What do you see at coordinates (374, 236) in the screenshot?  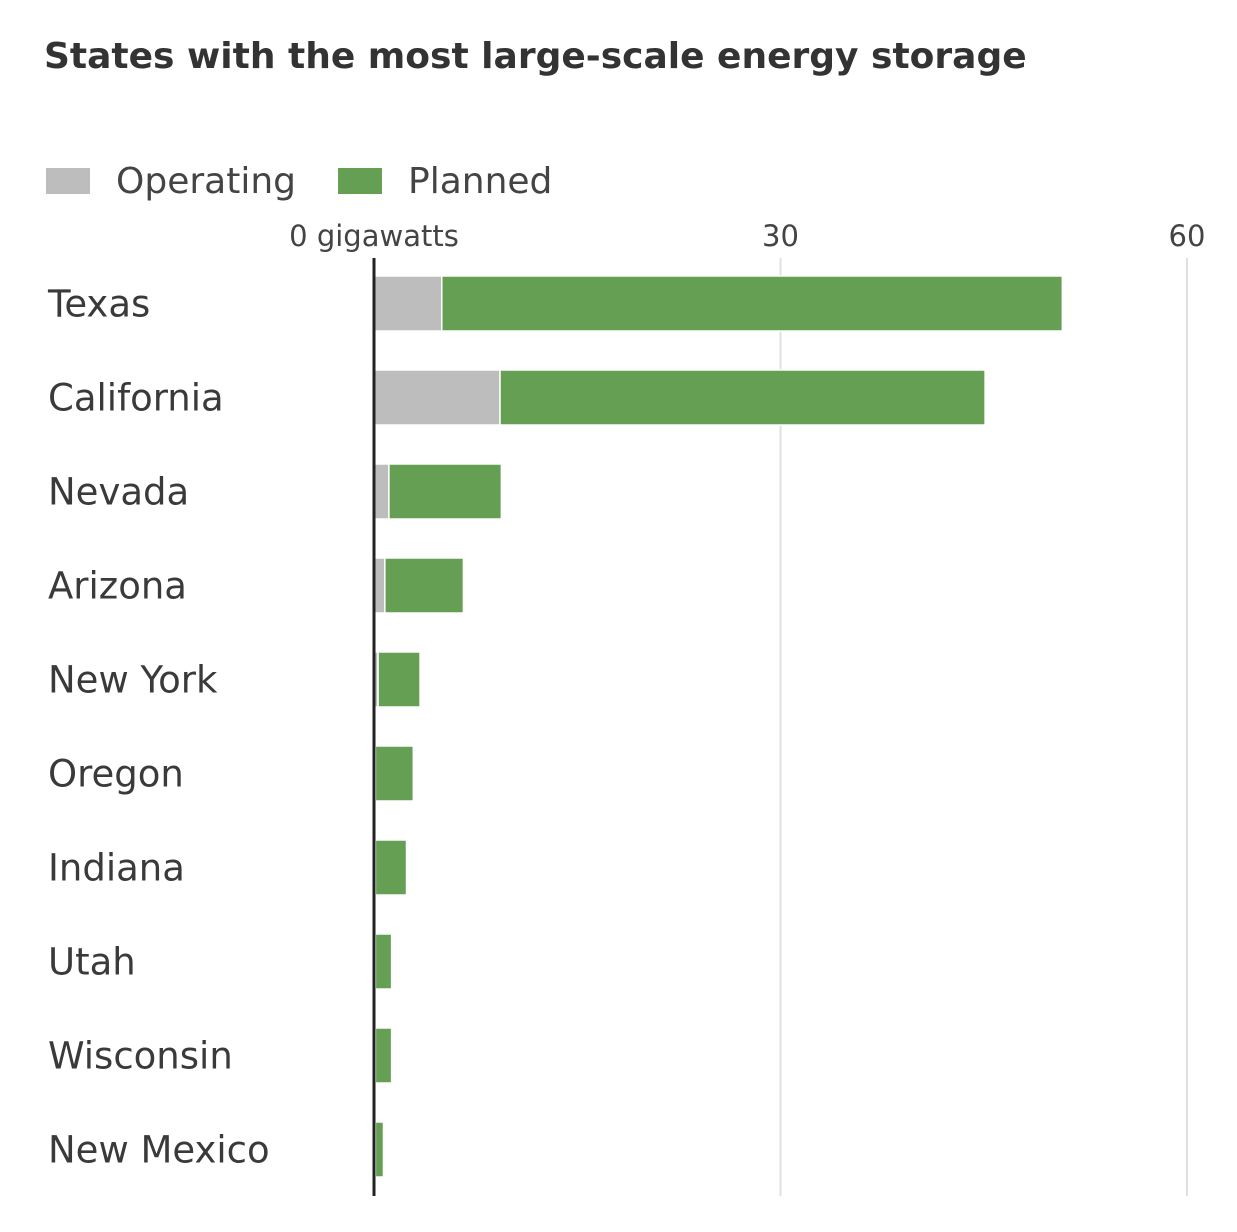 I see `x-tick-label-0: 0 gigawatts` at bounding box center [374, 236].